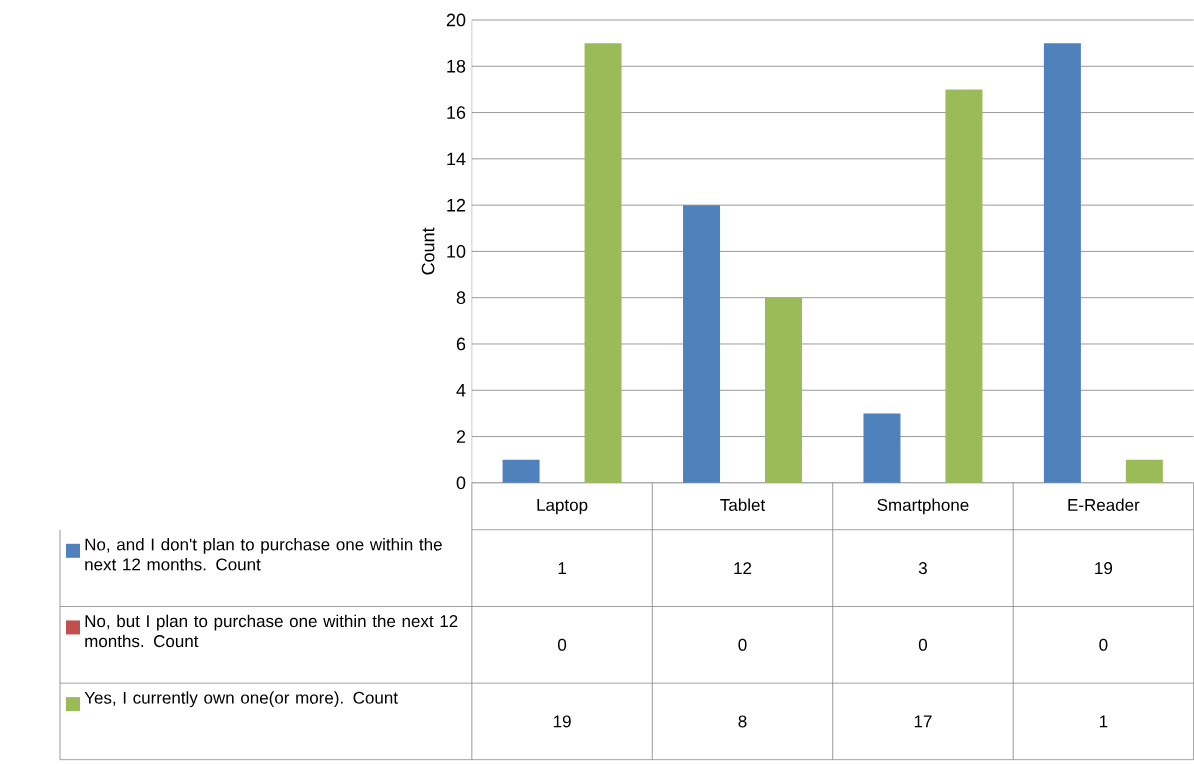  I want to click on y-tick-label: 8, so click(461, 298).